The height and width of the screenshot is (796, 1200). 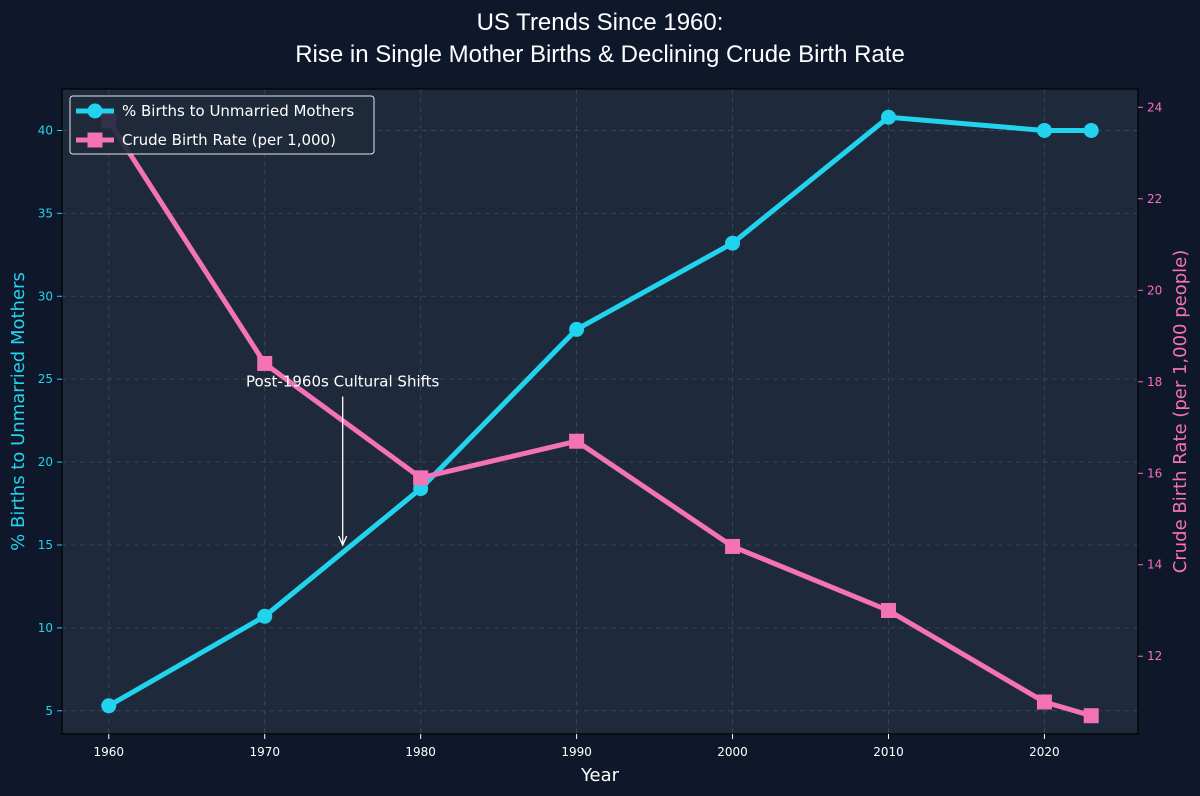 What do you see at coordinates (600, 22) in the screenshot?
I see `chart-title: US Trends Since 1960:` at bounding box center [600, 22].